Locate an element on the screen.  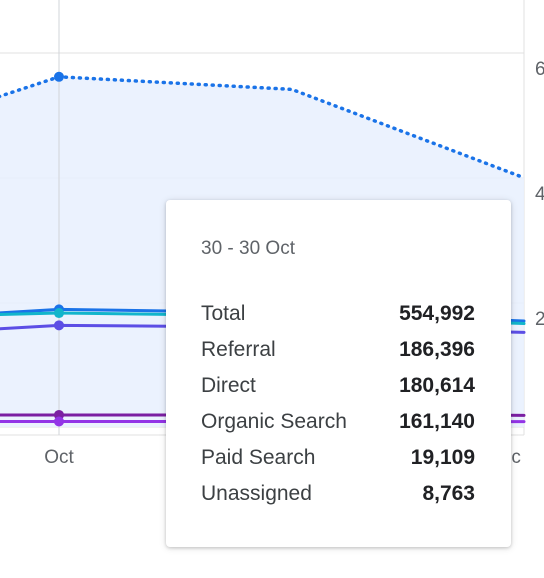
hover-point-total is located at coordinates (59, 76).